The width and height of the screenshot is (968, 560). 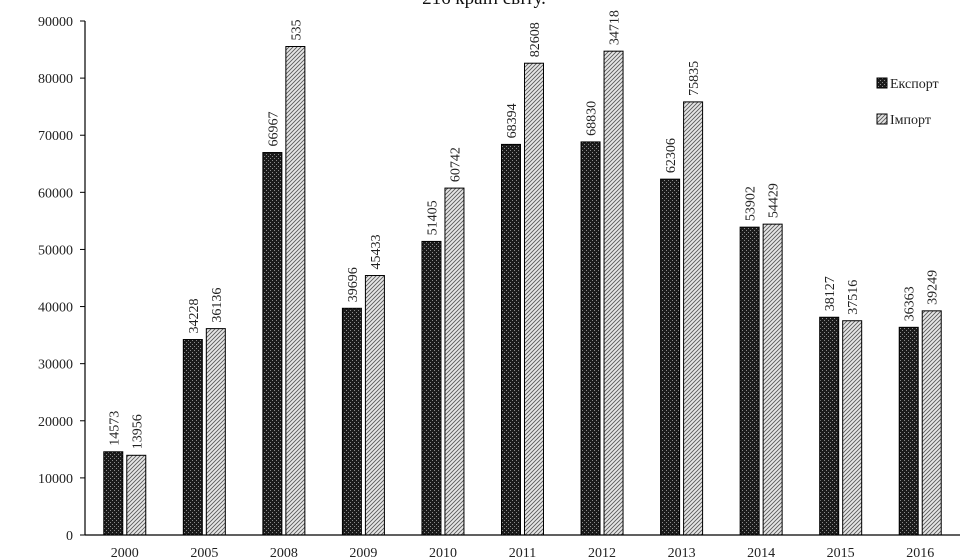 What do you see at coordinates (125, 553) in the screenshot?
I see `x-tick-label: 2000` at bounding box center [125, 553].